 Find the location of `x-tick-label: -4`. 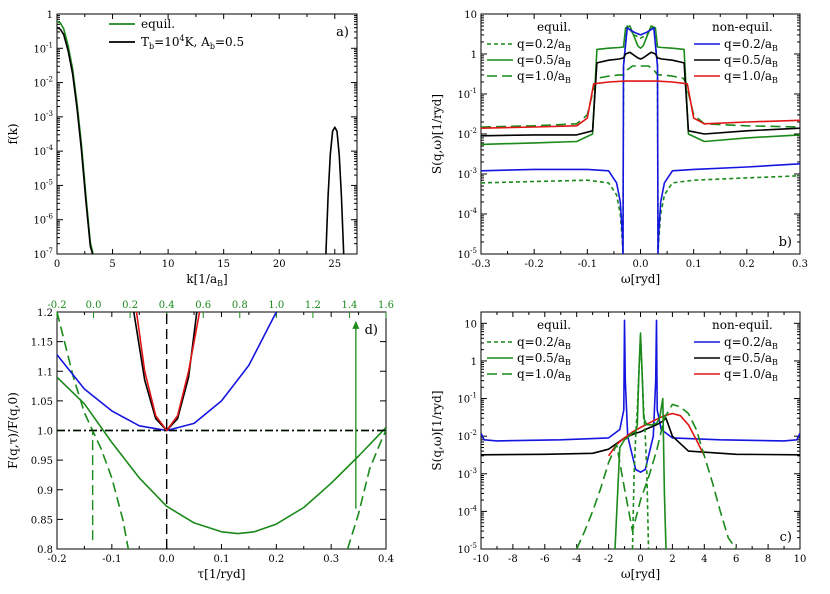

x-tick-label: -4 is located at coordinates (577, 559).